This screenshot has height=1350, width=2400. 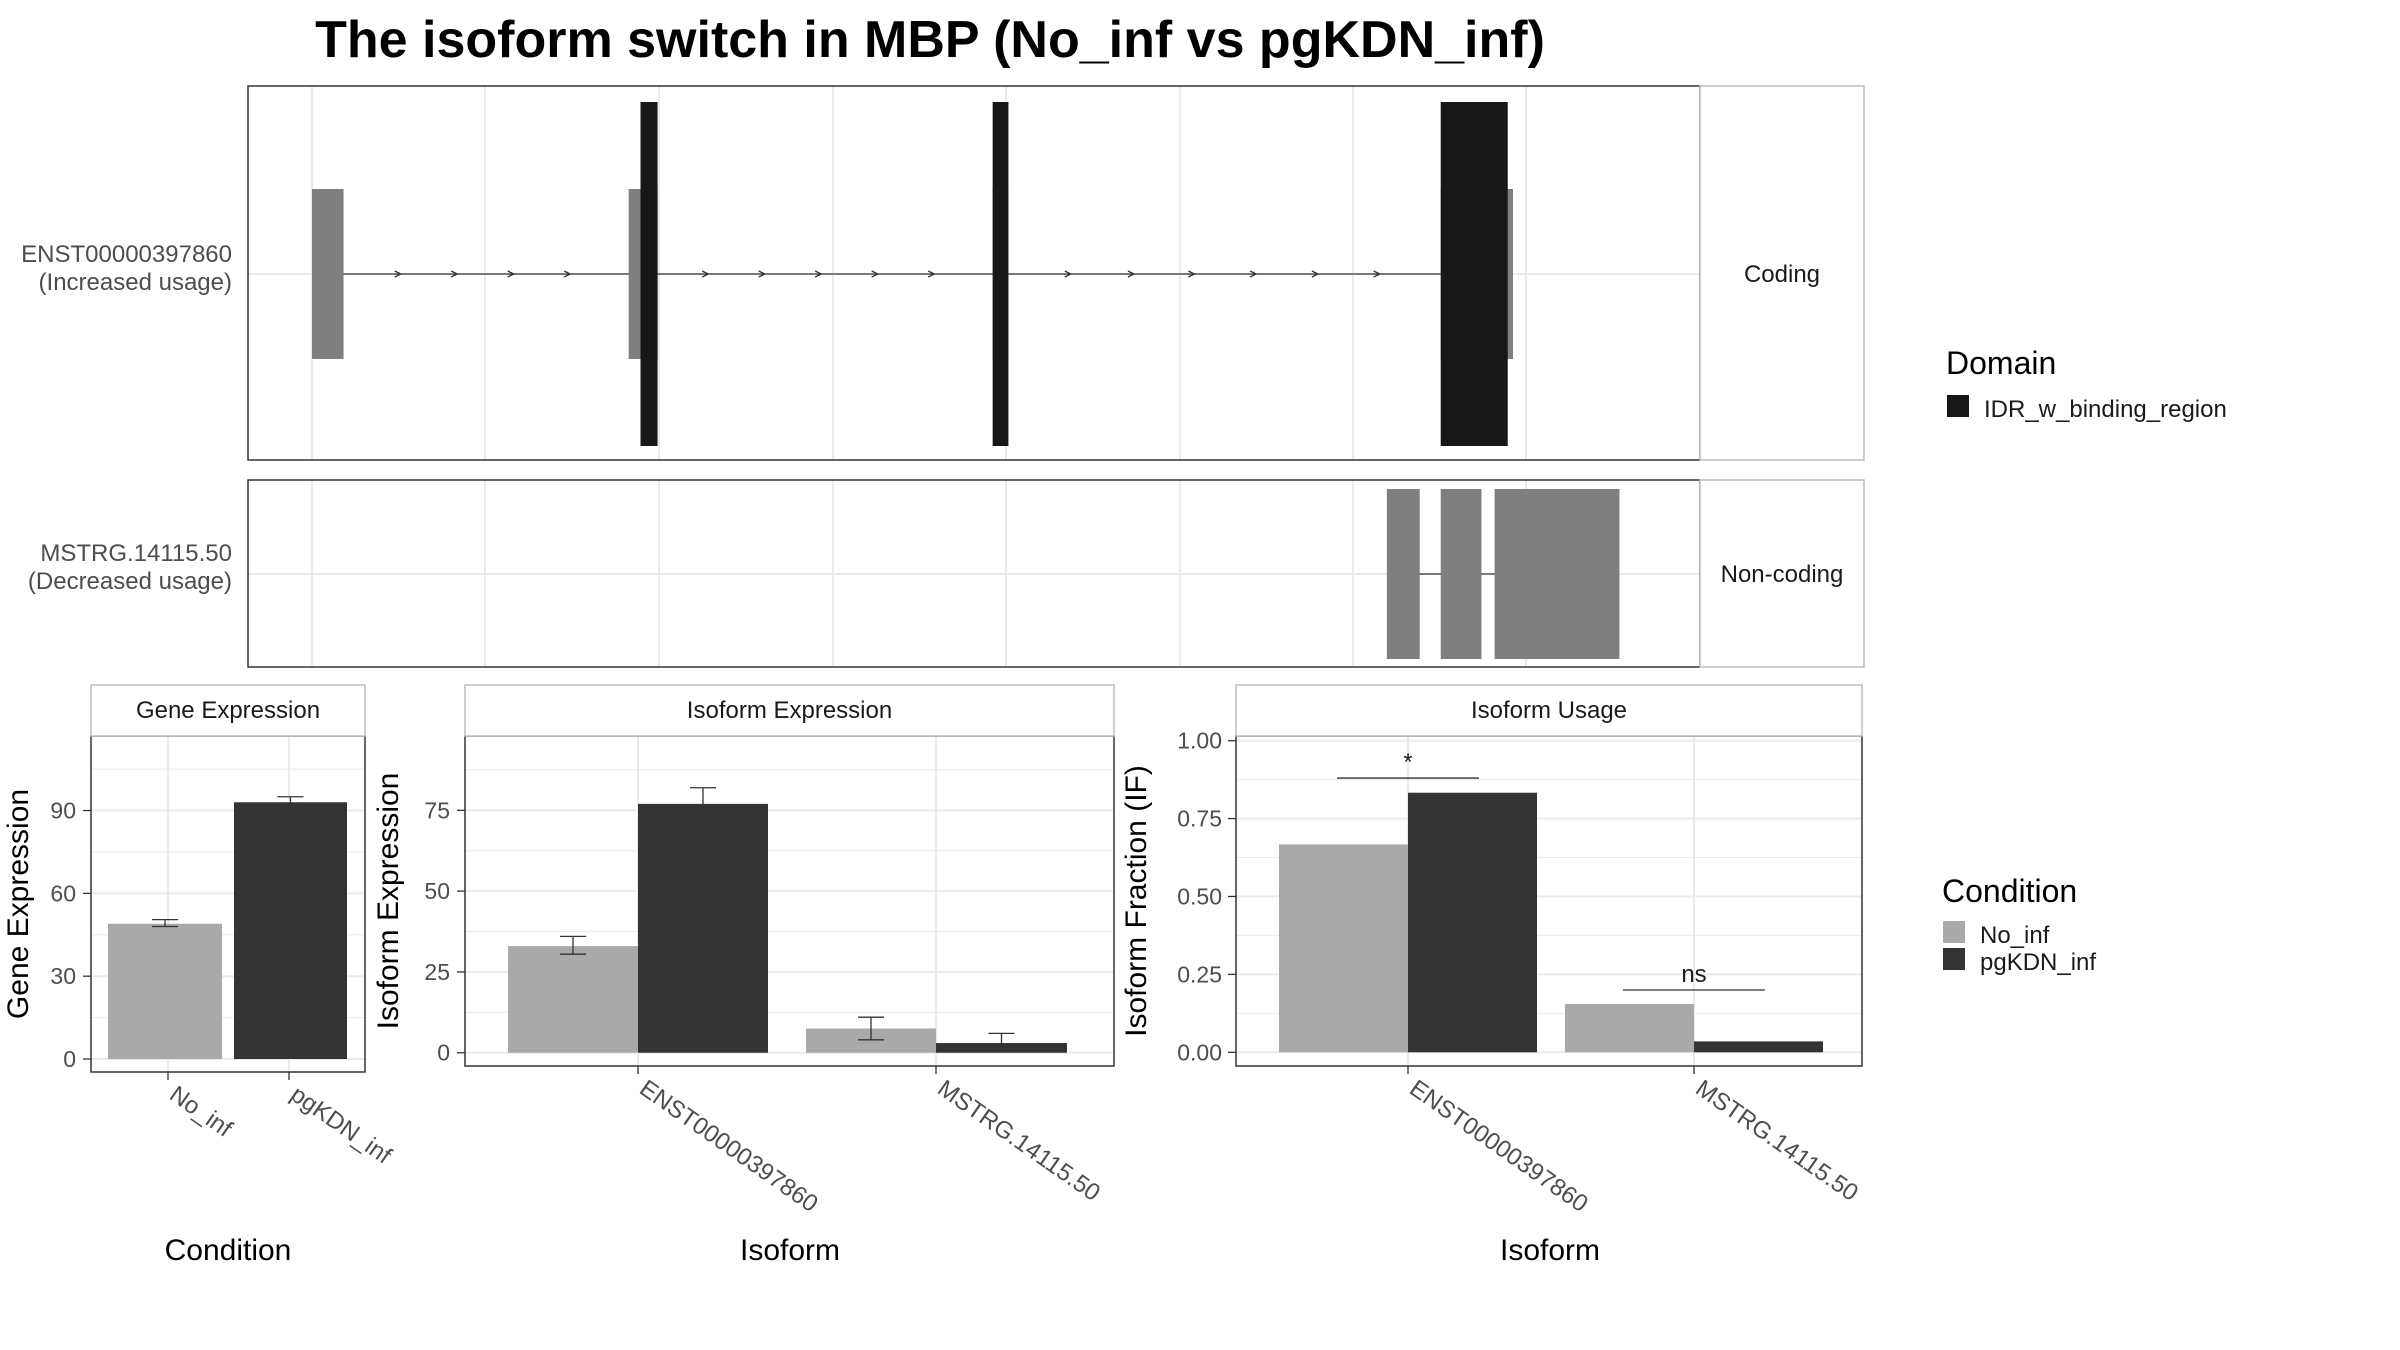 What do you see at coordinates (2001, 363) in the screenshot?
I see `legend-title: Domain` at bounding box center [2001, 363].